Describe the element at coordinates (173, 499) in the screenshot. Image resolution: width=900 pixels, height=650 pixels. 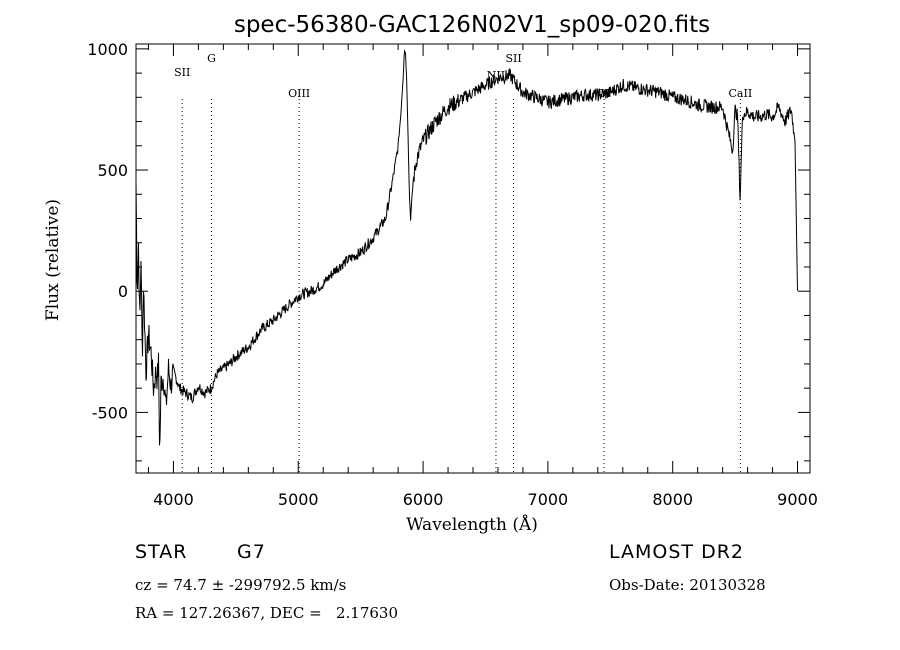
I see `x-tick-label-0: 4000` at that location.